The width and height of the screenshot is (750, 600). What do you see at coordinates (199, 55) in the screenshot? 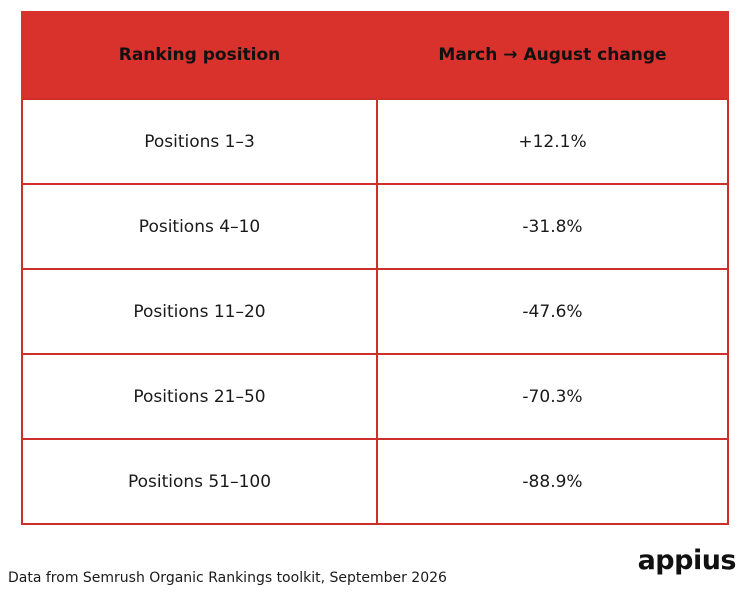
I see `column-header-ranking-position: Ranking position` at bounding box center [199, 55].